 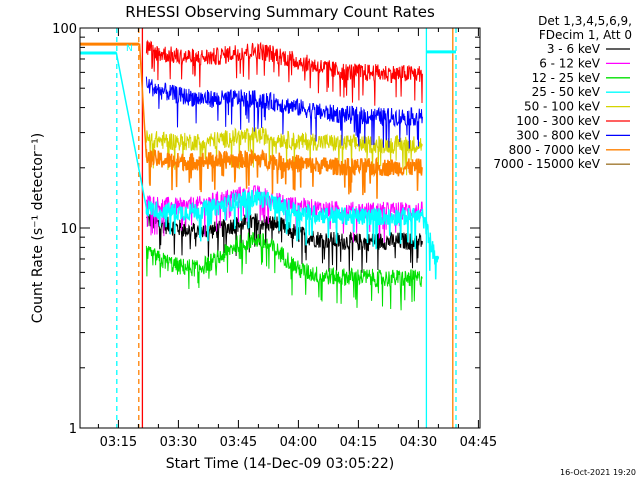 I want to click on legend-label: 7000 - 15000 keV, so click(x=546, y=164).